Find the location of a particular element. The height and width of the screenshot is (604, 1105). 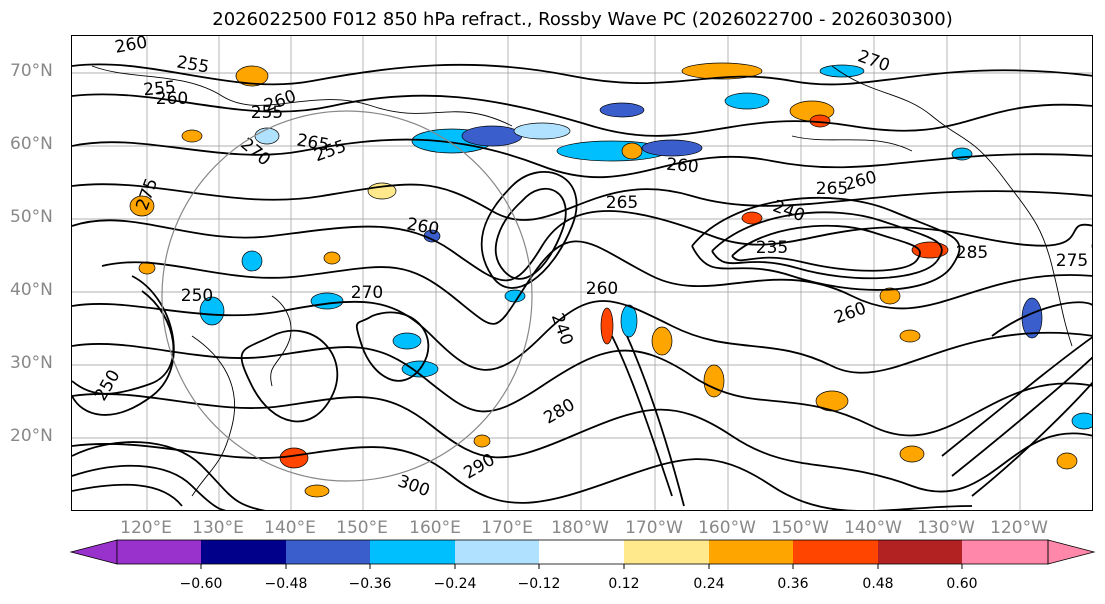

lon-label: 150°E is located at coordinates (362, 528).